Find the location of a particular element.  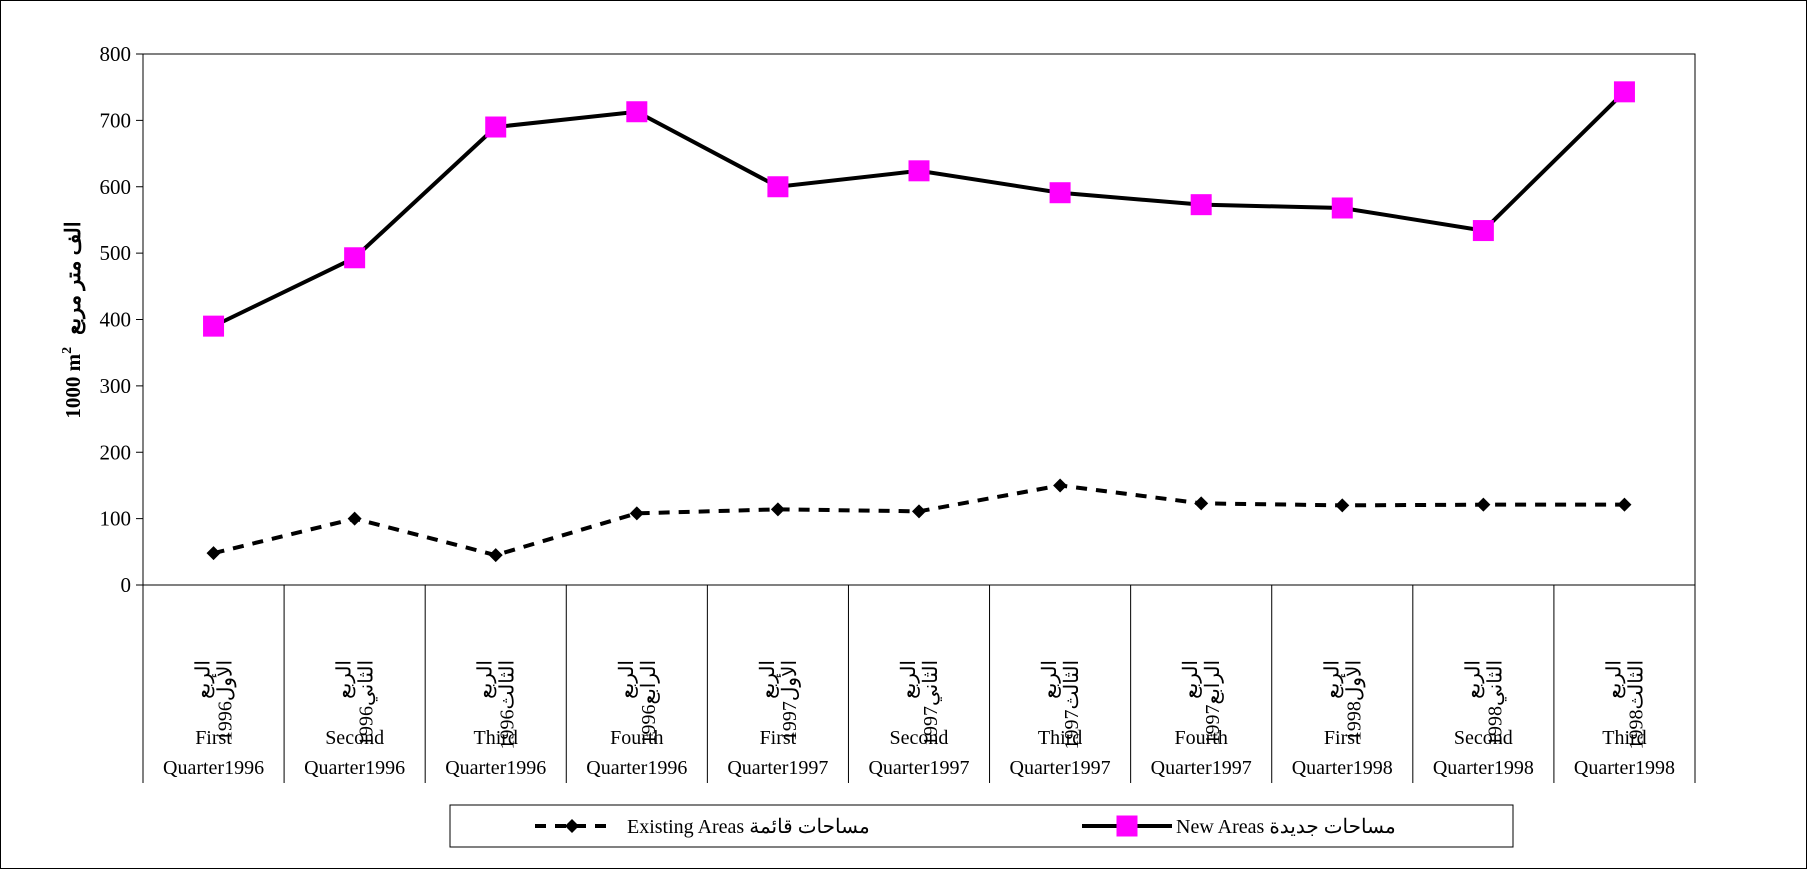

category-arabic-line2: الأول1997 is located at coordinates (788, 700).